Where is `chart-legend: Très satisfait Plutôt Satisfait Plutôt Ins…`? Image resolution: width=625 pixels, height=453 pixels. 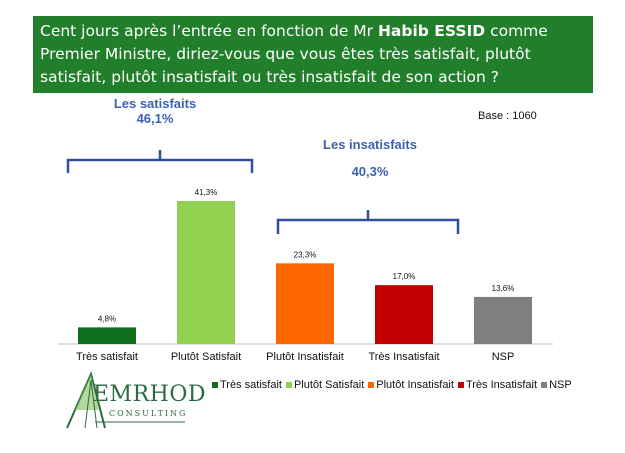
chart-legend: Très satisfait Plutôt Satisfait Plutôt Ins… is located at coordinates (392, 385).